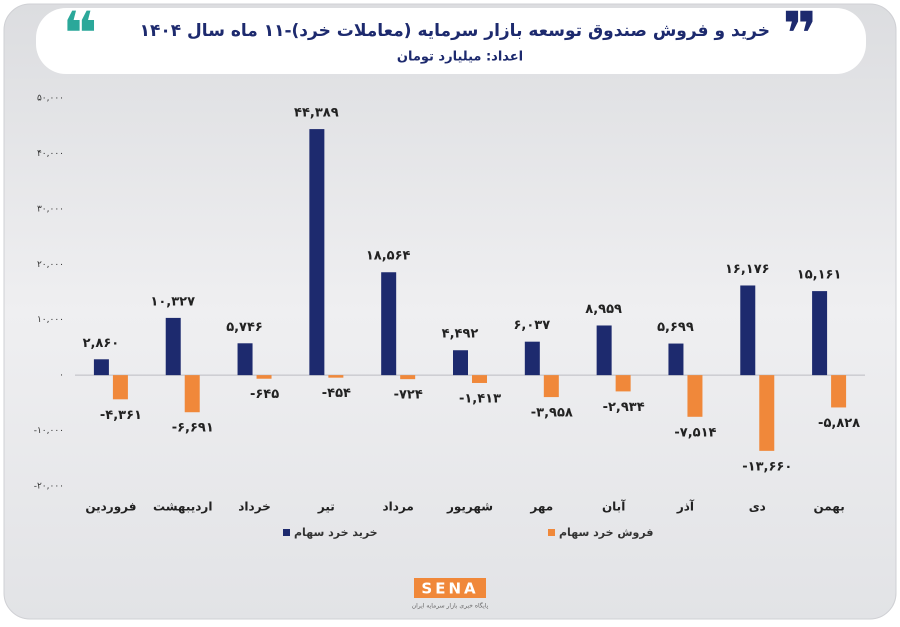  I want to click on legend-label: خرید خرد سهام, so click(336, 532).